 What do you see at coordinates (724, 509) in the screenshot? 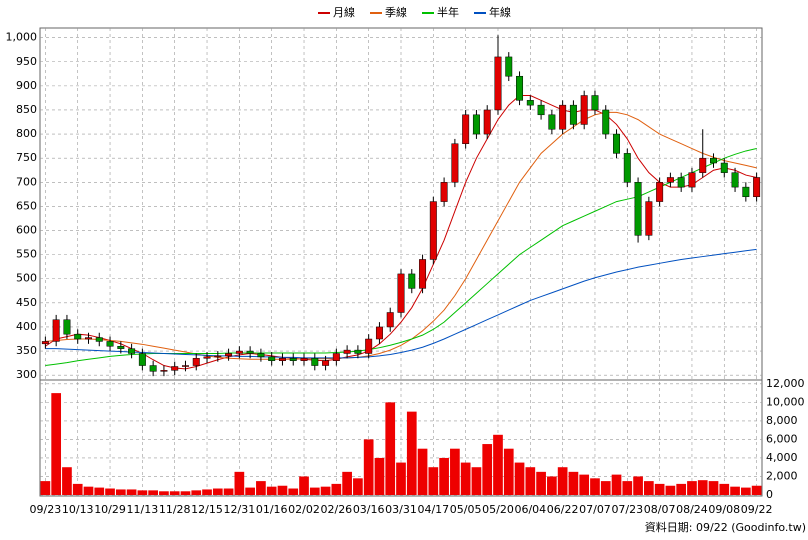
I see `x-tick-label: 09/08` at bounding box center [724, 509].